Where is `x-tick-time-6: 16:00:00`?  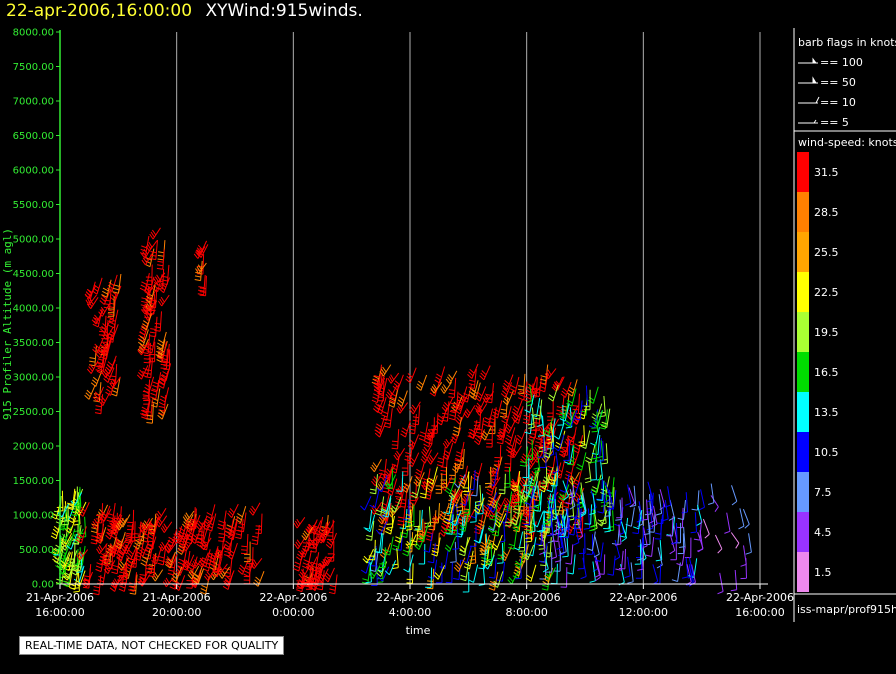
x-tick-time-6: 16:00:00 is located at coordinates (759, 612).